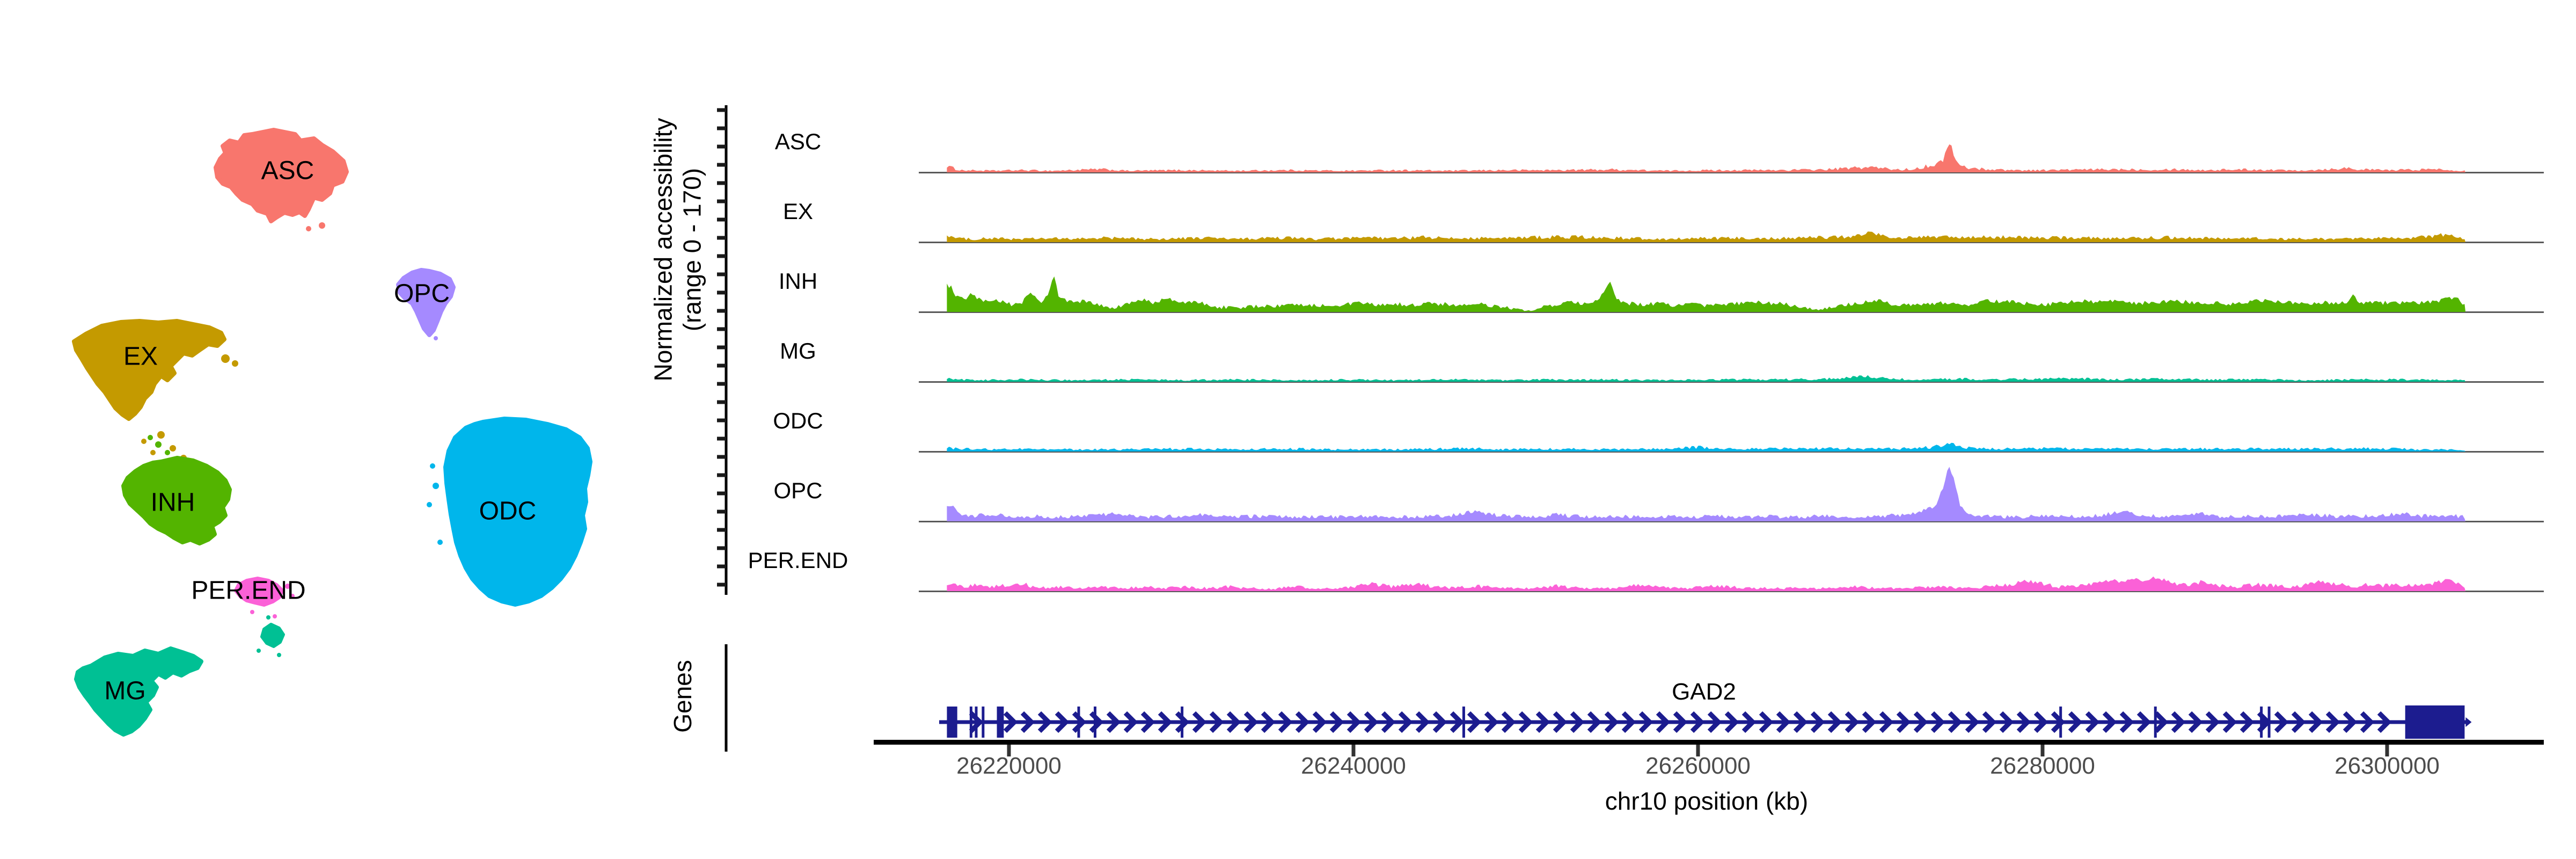  I want to click on umap-cluster-label-mg: MG, so click(125, 690).